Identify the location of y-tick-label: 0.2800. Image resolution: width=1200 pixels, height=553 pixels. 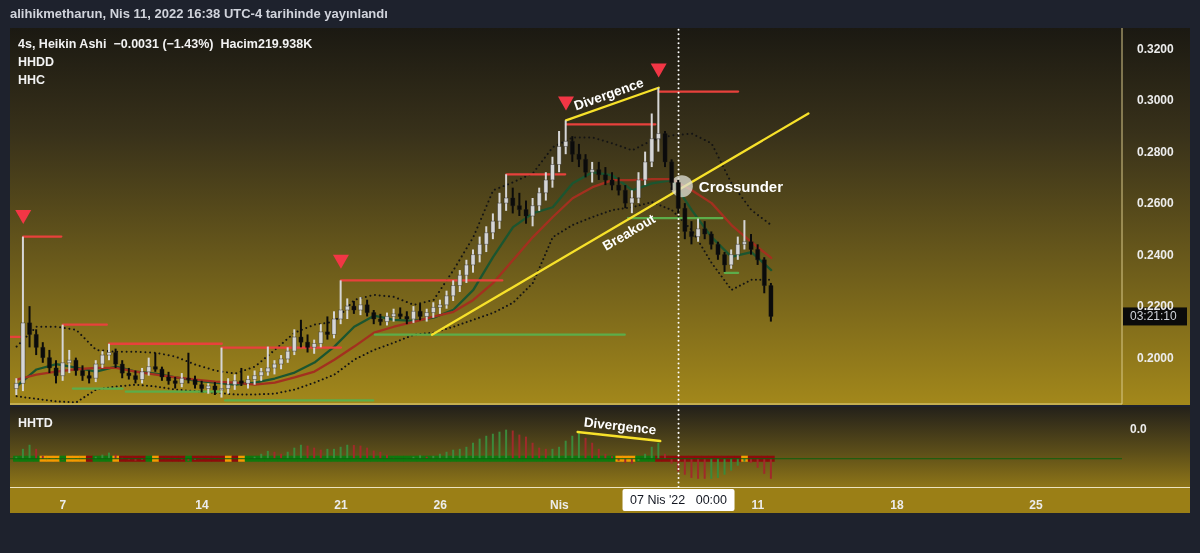
(1156, 151).